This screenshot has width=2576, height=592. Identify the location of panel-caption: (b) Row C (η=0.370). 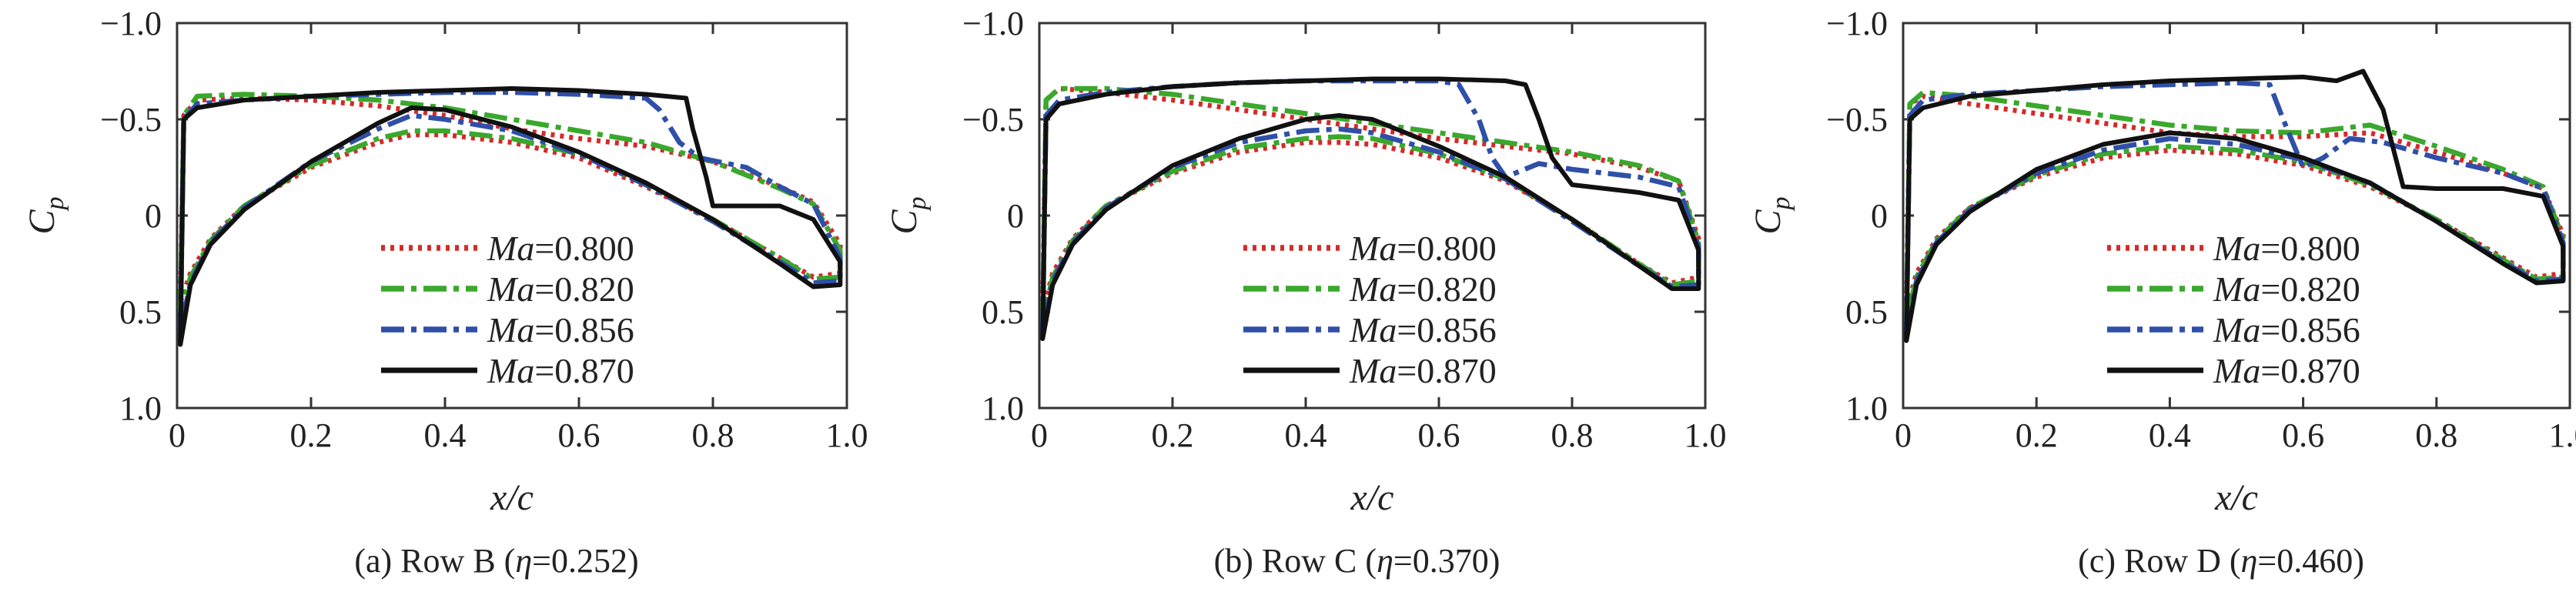
(1357, 561).